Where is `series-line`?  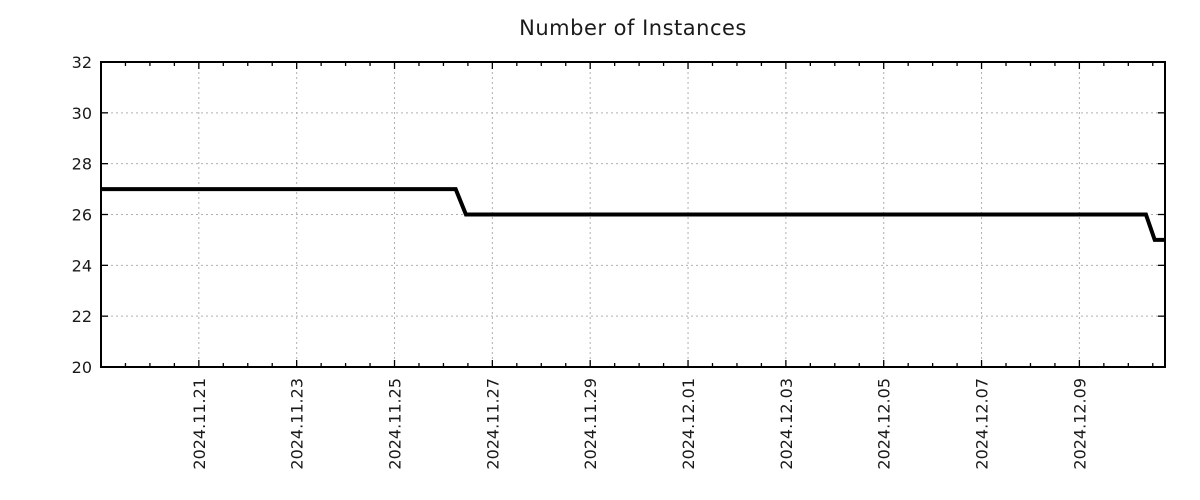 series-line is located at coordinates (633, 214).